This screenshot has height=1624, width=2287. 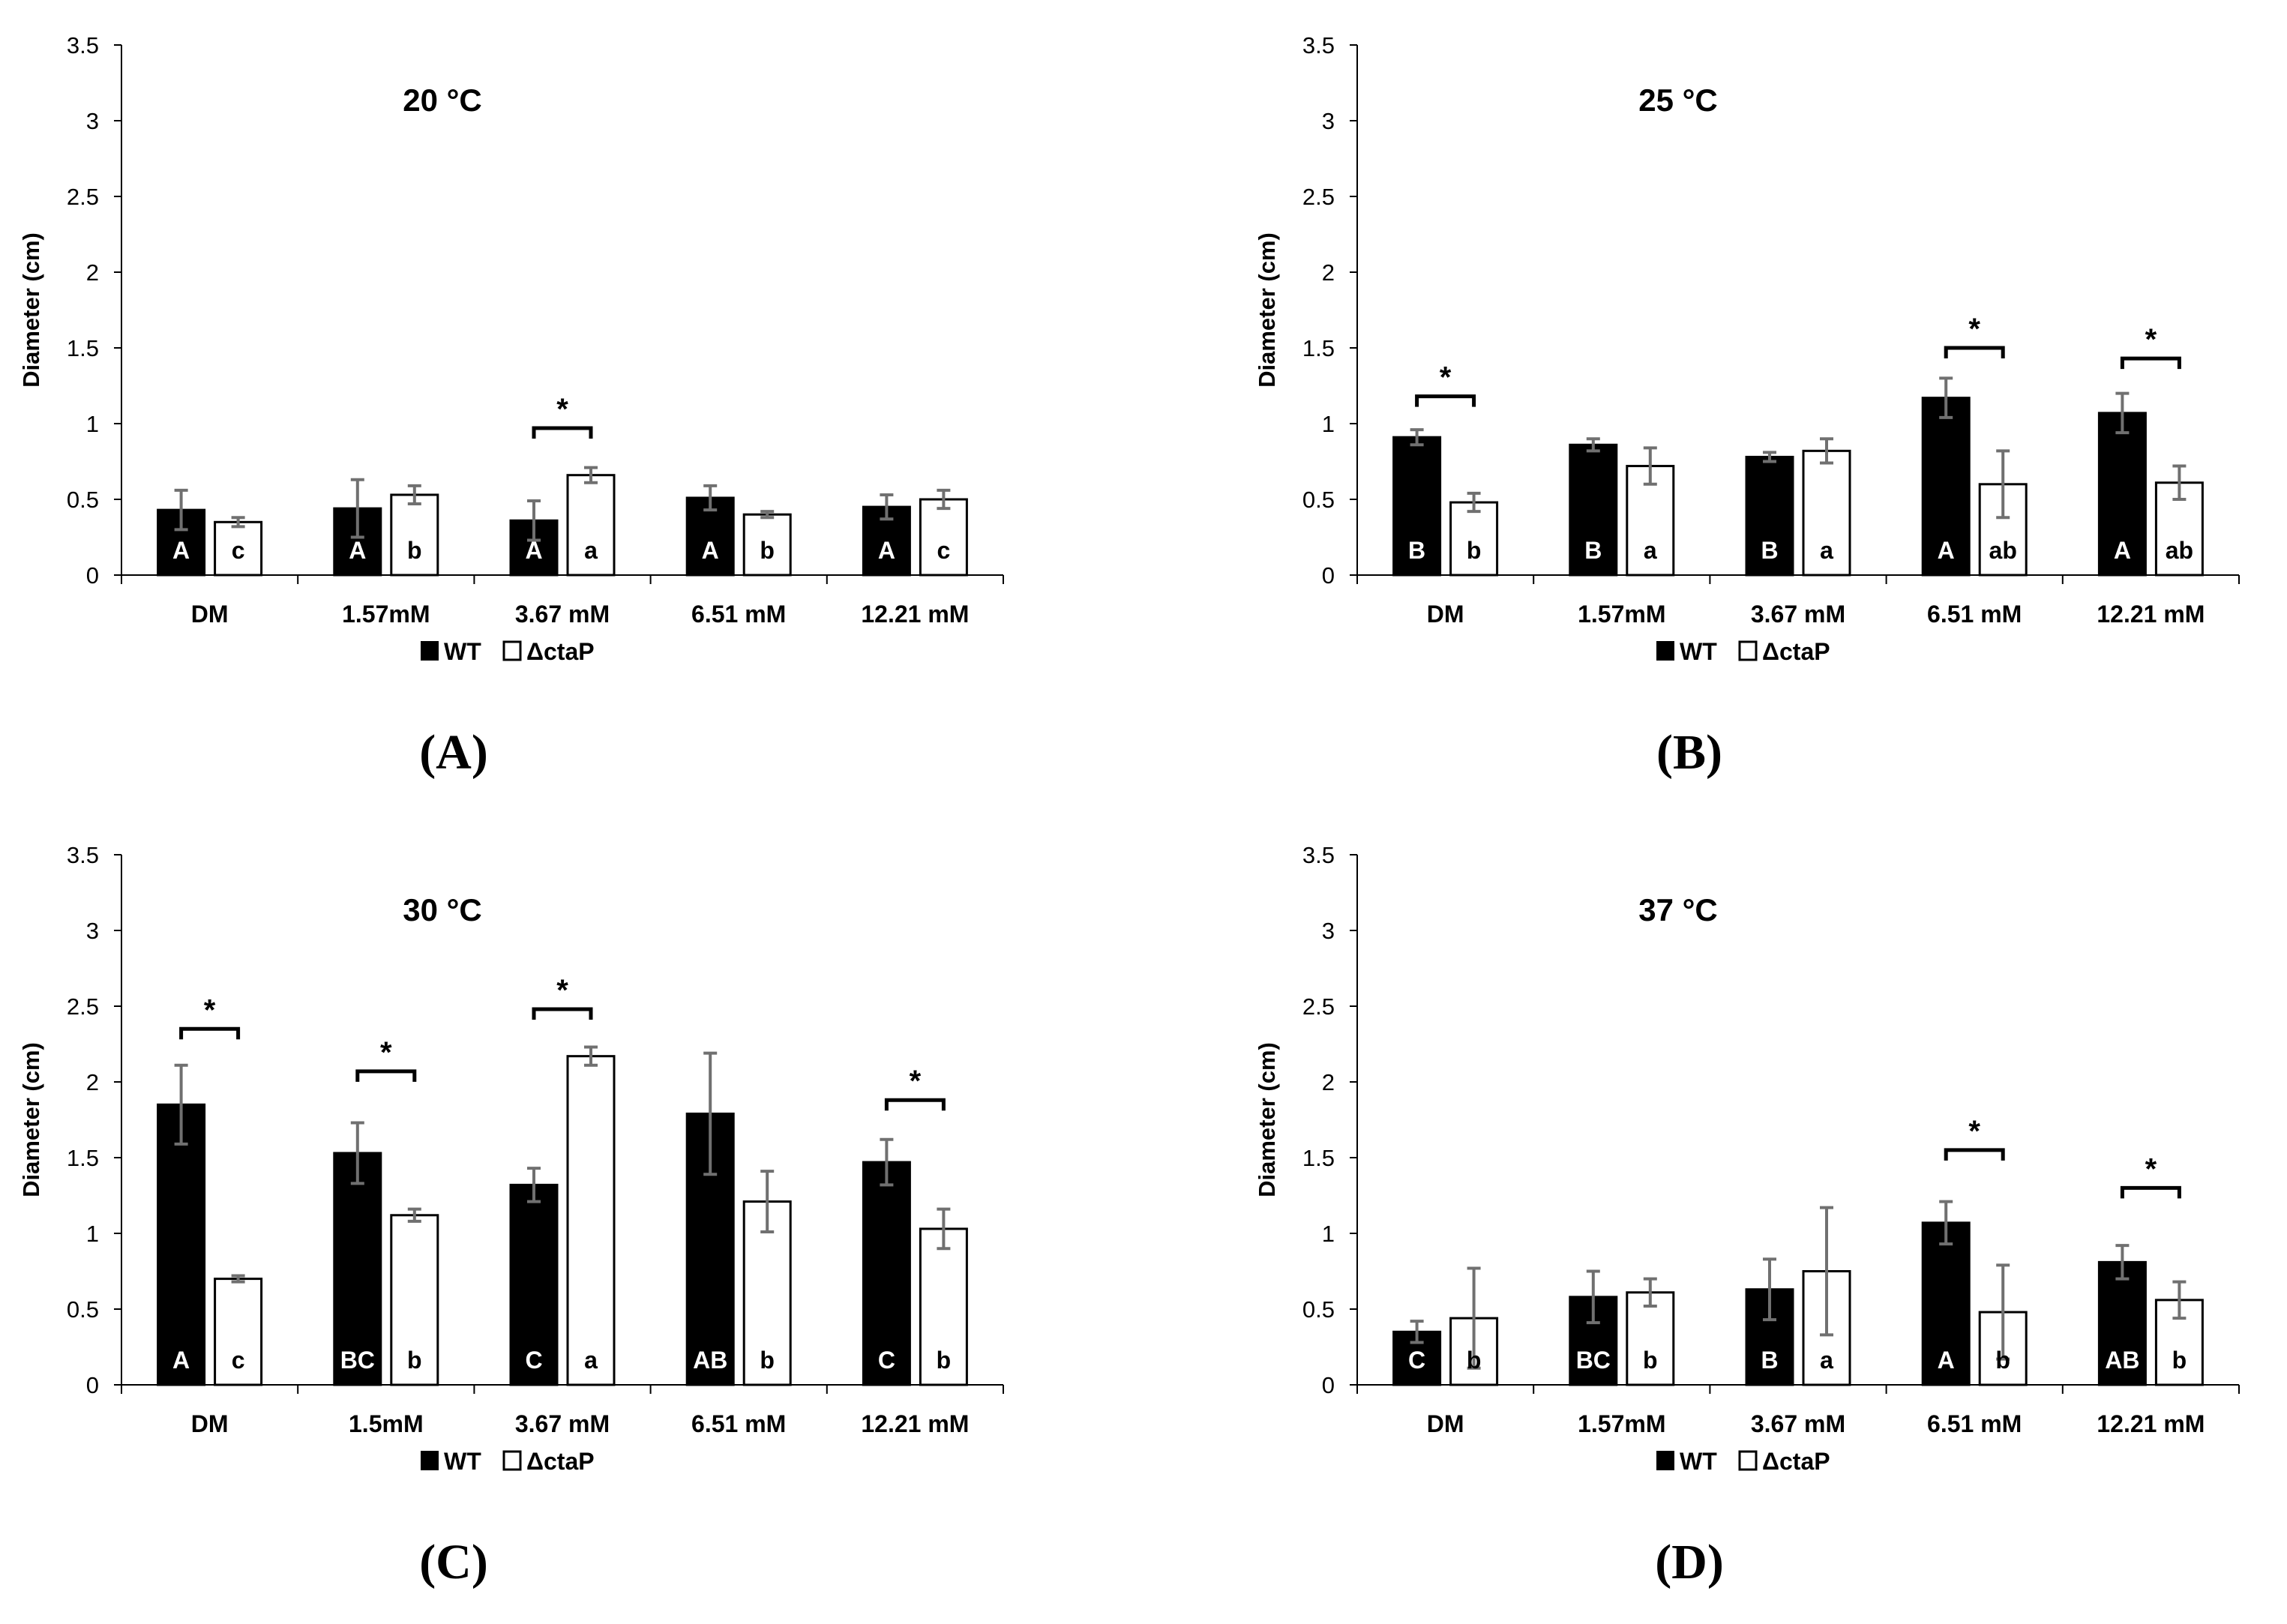 I want to click on significance-letter: B, so click(x=1417, y=550).